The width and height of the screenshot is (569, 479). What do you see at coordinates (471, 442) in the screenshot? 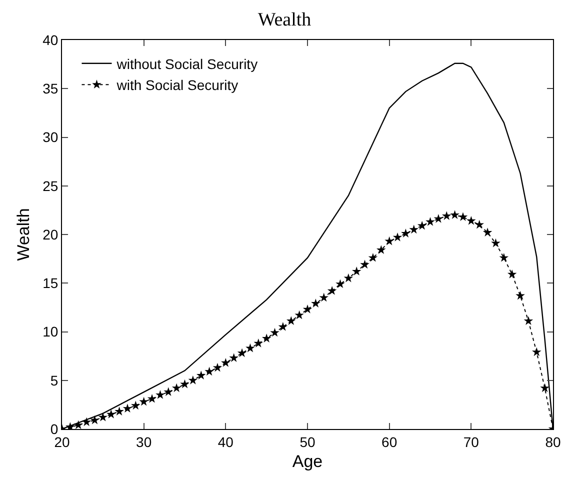
I see `x-tick-label: 70` at bounding box center [471, 442].